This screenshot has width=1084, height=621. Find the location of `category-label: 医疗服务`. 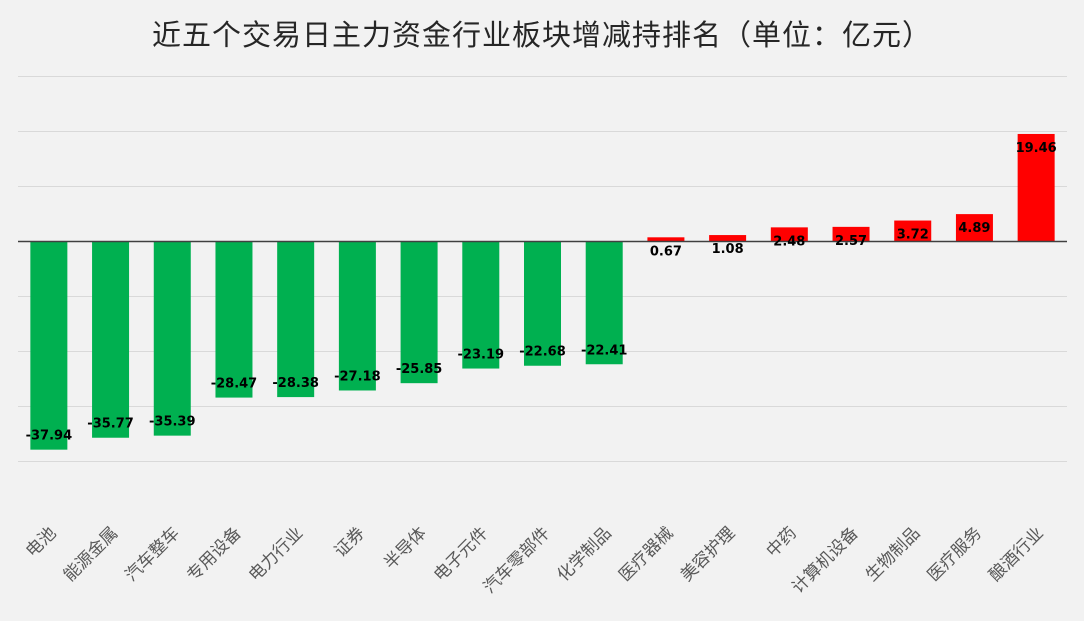

category-label: 医疗服务 is located at coordinates (955, 554).